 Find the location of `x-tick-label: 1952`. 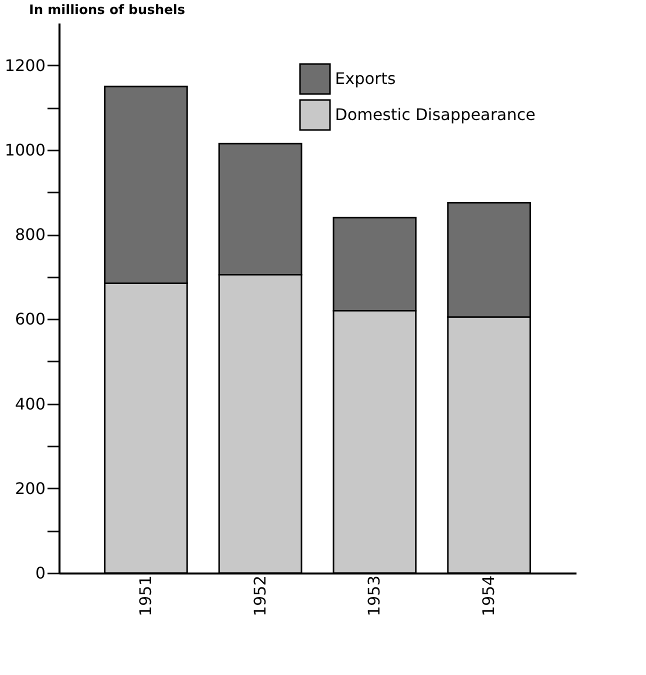

x-tick-label: 1952 is located at coordinates (260, 596).